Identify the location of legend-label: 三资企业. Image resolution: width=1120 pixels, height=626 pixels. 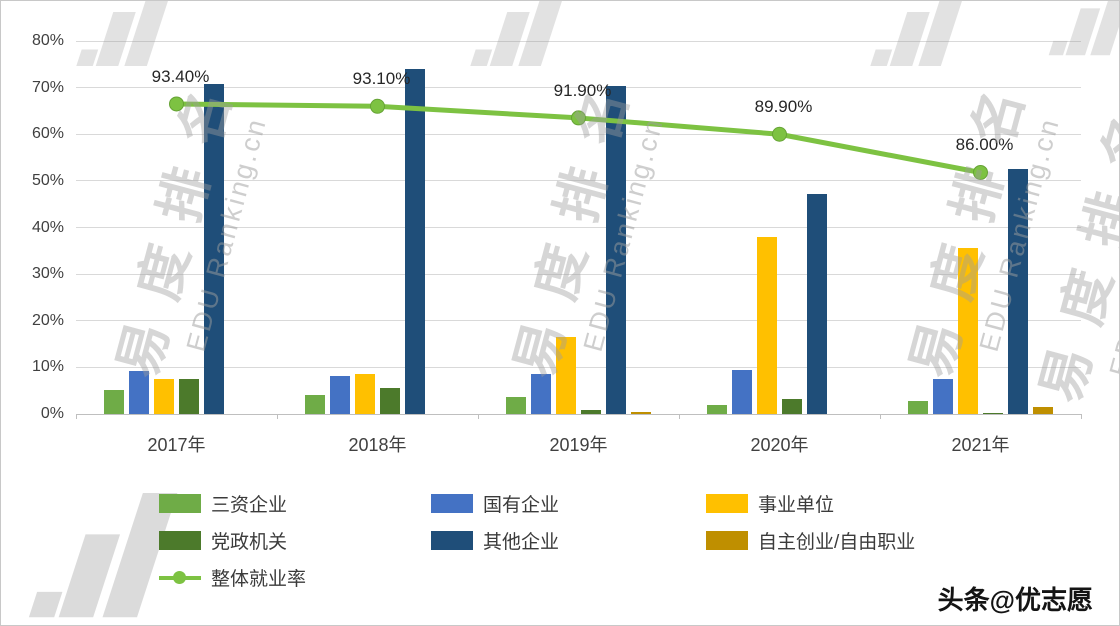
(249, 505).